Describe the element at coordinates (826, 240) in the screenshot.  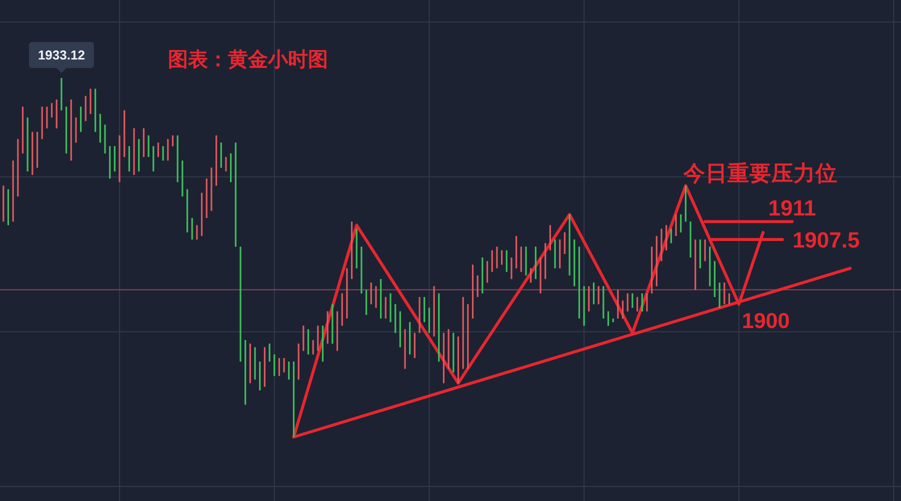
I see `series-name: 1907.5` at that location.